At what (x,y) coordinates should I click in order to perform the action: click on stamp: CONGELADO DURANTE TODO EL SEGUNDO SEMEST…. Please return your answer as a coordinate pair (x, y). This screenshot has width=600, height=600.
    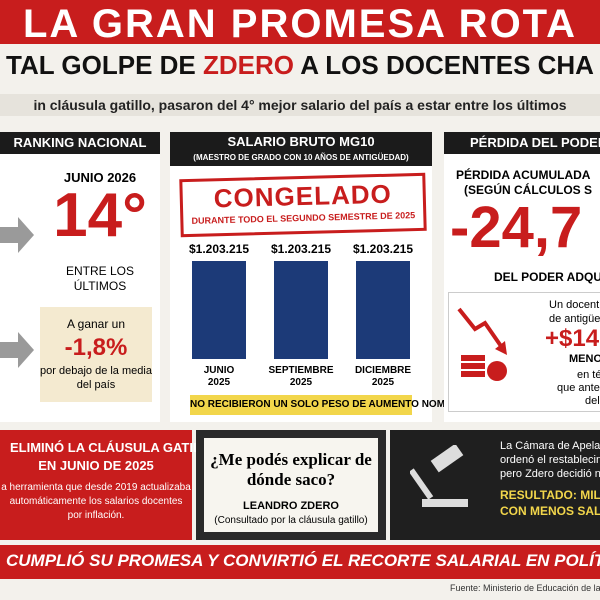
    Looking at the image, I should click on (303, 205).